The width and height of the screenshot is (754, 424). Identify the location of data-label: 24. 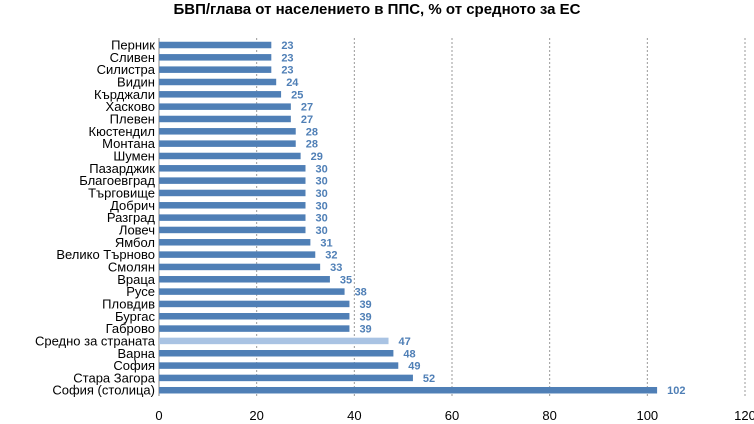
(292, 83).